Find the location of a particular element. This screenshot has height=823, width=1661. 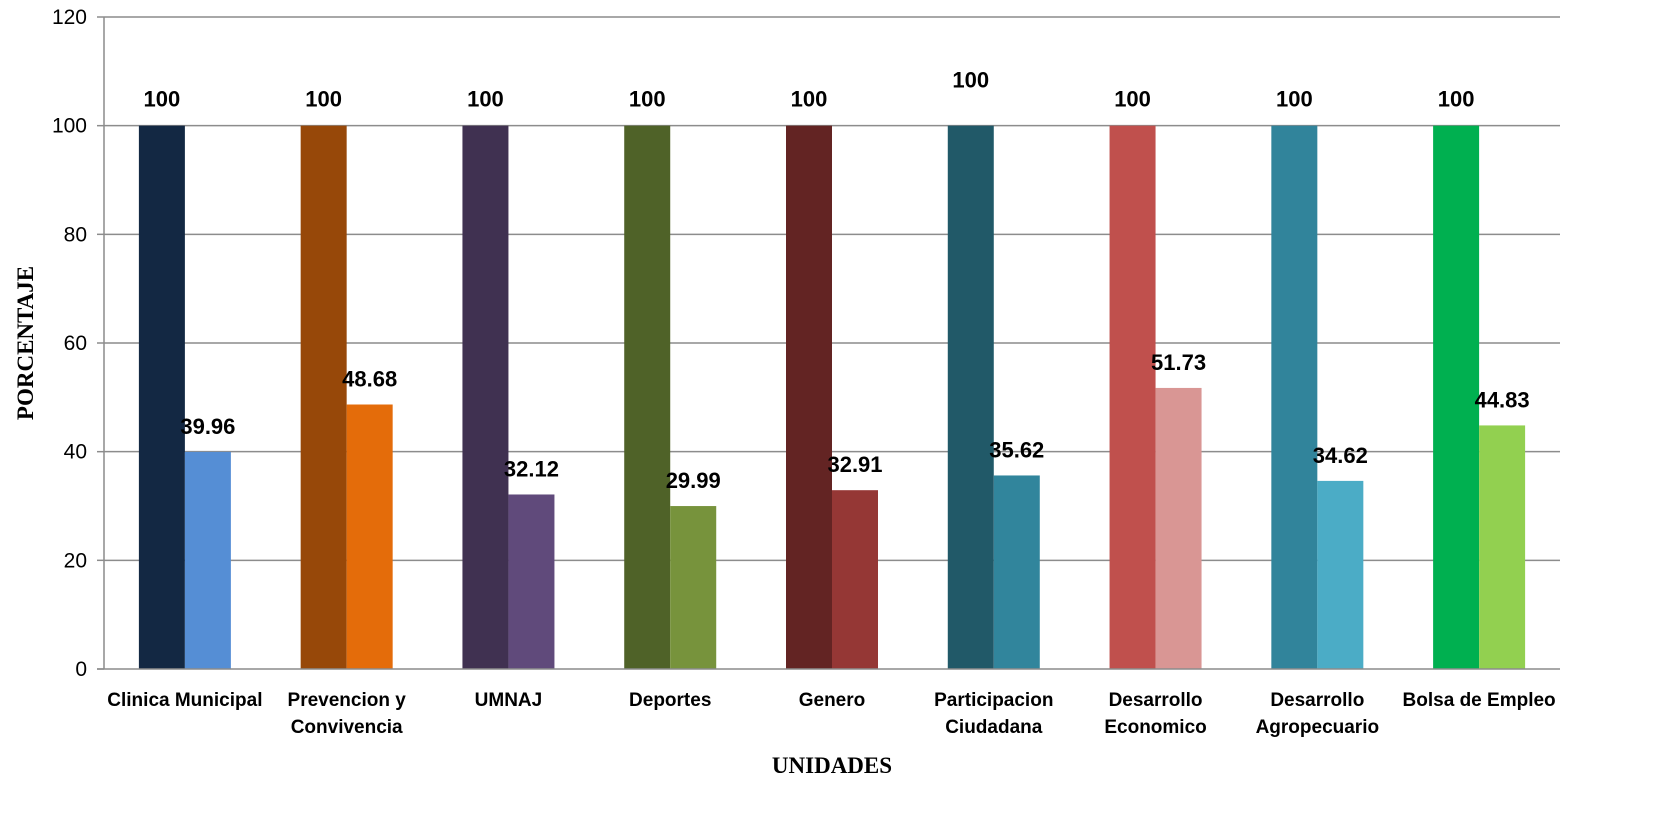

x-axis-title: UNIDADES is located at coordinates (832, 765).